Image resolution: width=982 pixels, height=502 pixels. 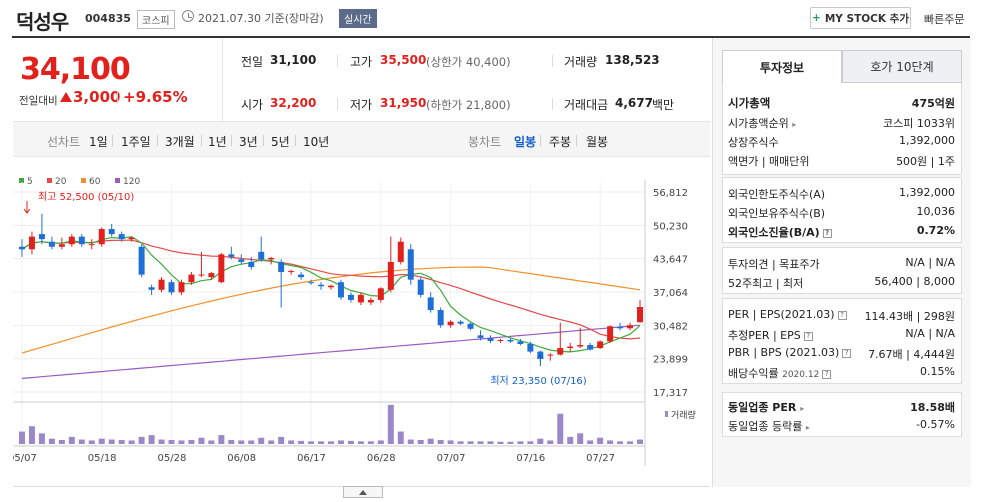 I want to click on market-cap-rank-label: 시가총액순위 ▸, so click(x=762, y=123).